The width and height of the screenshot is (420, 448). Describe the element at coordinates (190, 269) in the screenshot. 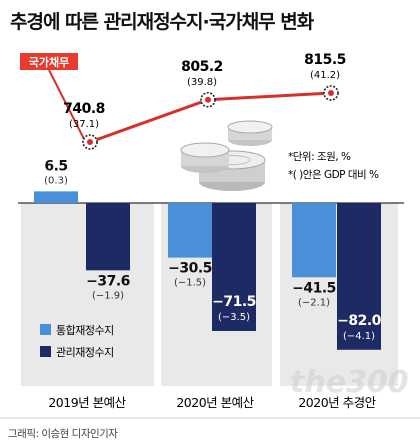

I see `bar-value-label: −30.5` at that location.